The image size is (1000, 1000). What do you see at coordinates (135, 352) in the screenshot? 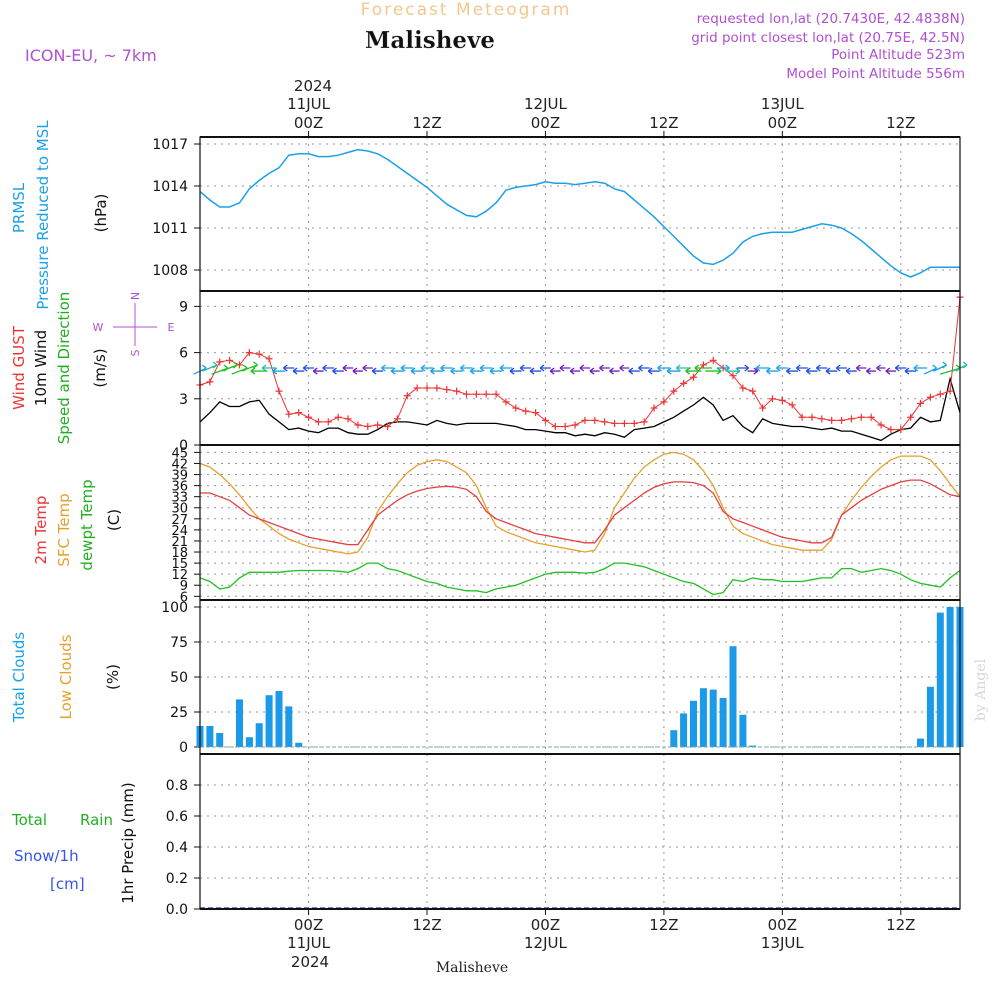
I see `compass-s: S` at bounding box center [135, 352].